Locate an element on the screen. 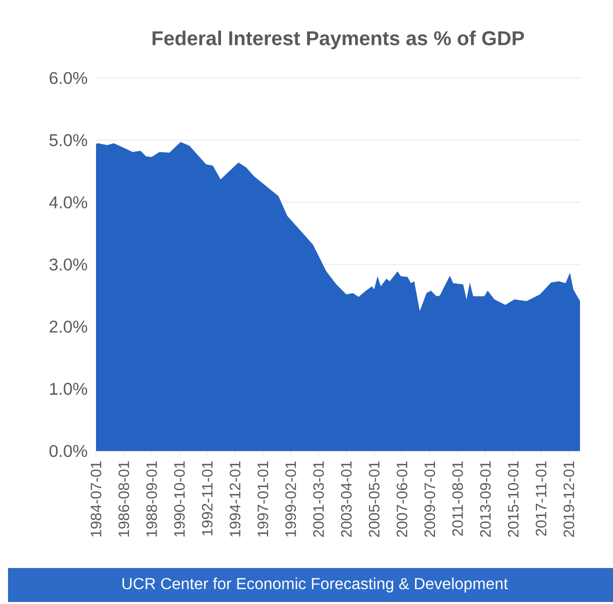 The image size is (613, 604). x-tick-label: 2005-05-01 is located at coordinates (374, 499).